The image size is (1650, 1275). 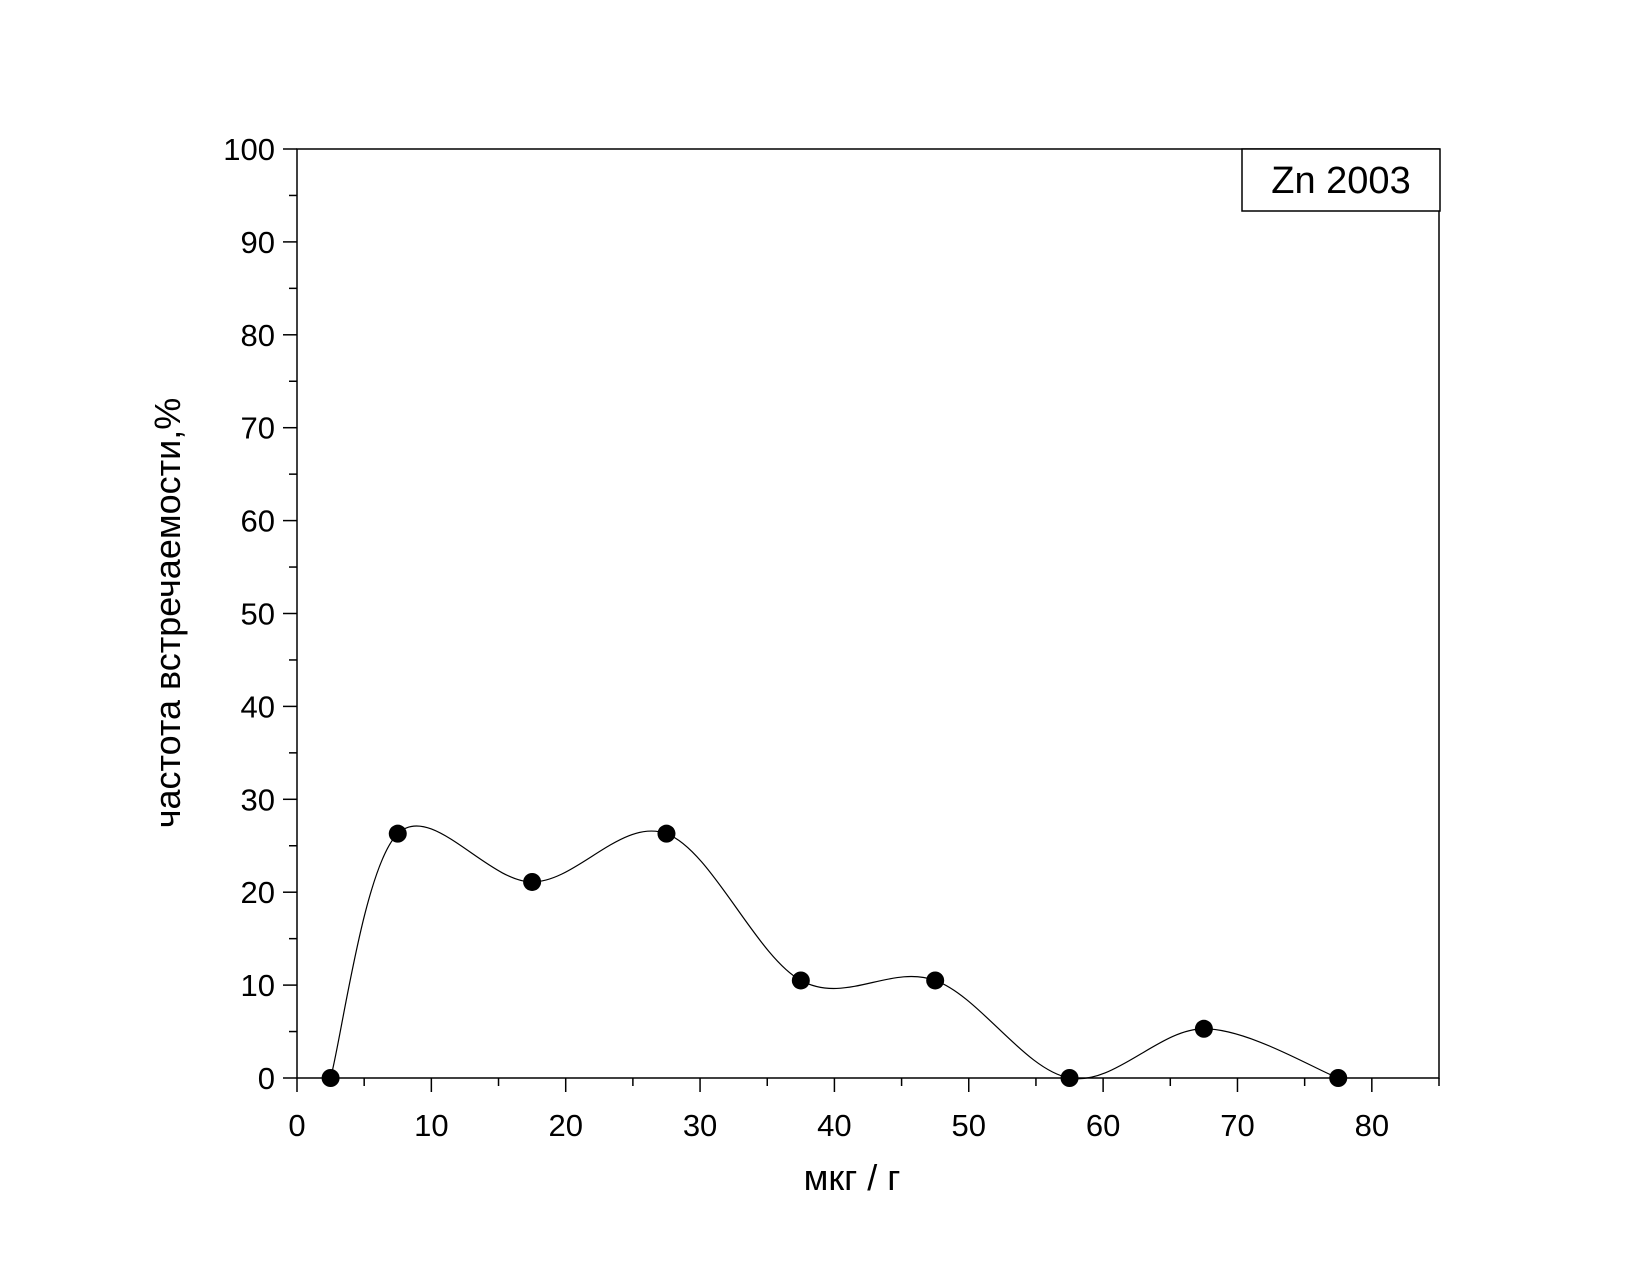 I want to click on y-tick-label: 0, so click(x=266, y=1078).